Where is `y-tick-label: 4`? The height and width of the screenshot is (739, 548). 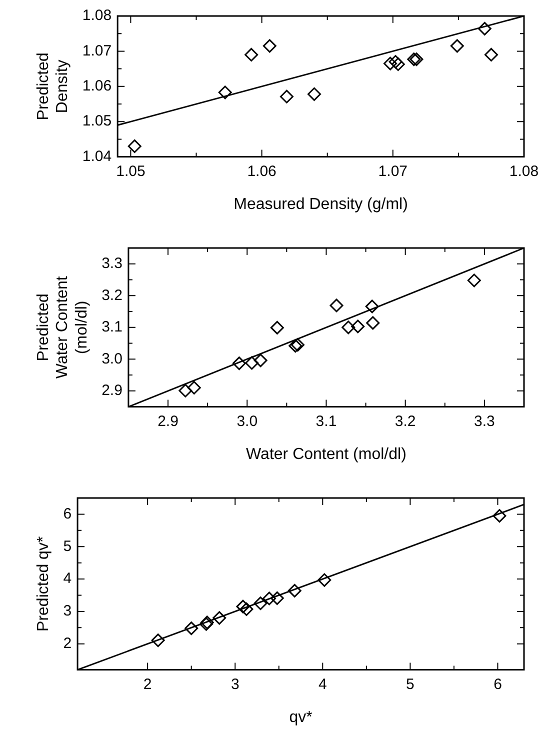
y-tick-label: 4 is located at coordinates (67, 579).